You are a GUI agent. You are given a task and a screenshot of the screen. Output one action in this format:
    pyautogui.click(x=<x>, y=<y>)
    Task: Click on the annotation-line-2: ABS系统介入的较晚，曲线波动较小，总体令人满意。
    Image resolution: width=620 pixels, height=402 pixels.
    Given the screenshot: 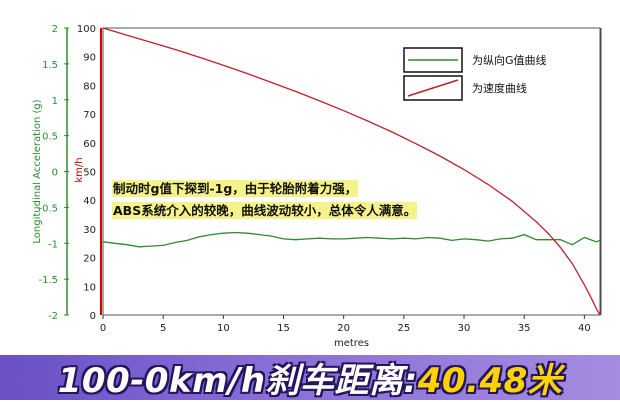 What is the action you would take?
    pyautogui.click(x=265, y=210)
    